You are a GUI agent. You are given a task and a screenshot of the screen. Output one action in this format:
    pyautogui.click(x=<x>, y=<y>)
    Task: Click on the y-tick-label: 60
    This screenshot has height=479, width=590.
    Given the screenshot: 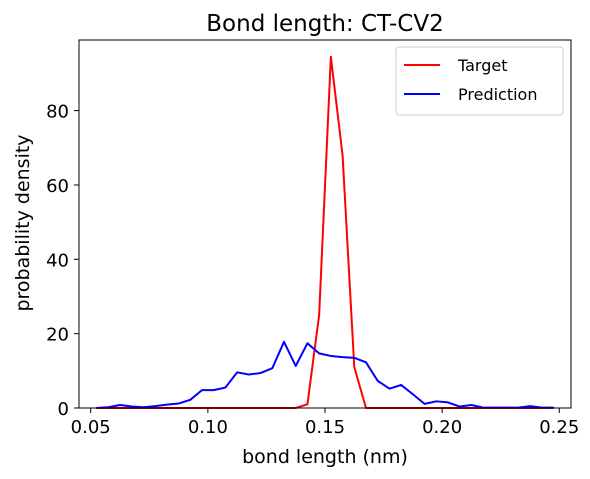 What is the action you would take?
    pyautogui.click(x=57, y=186)
    